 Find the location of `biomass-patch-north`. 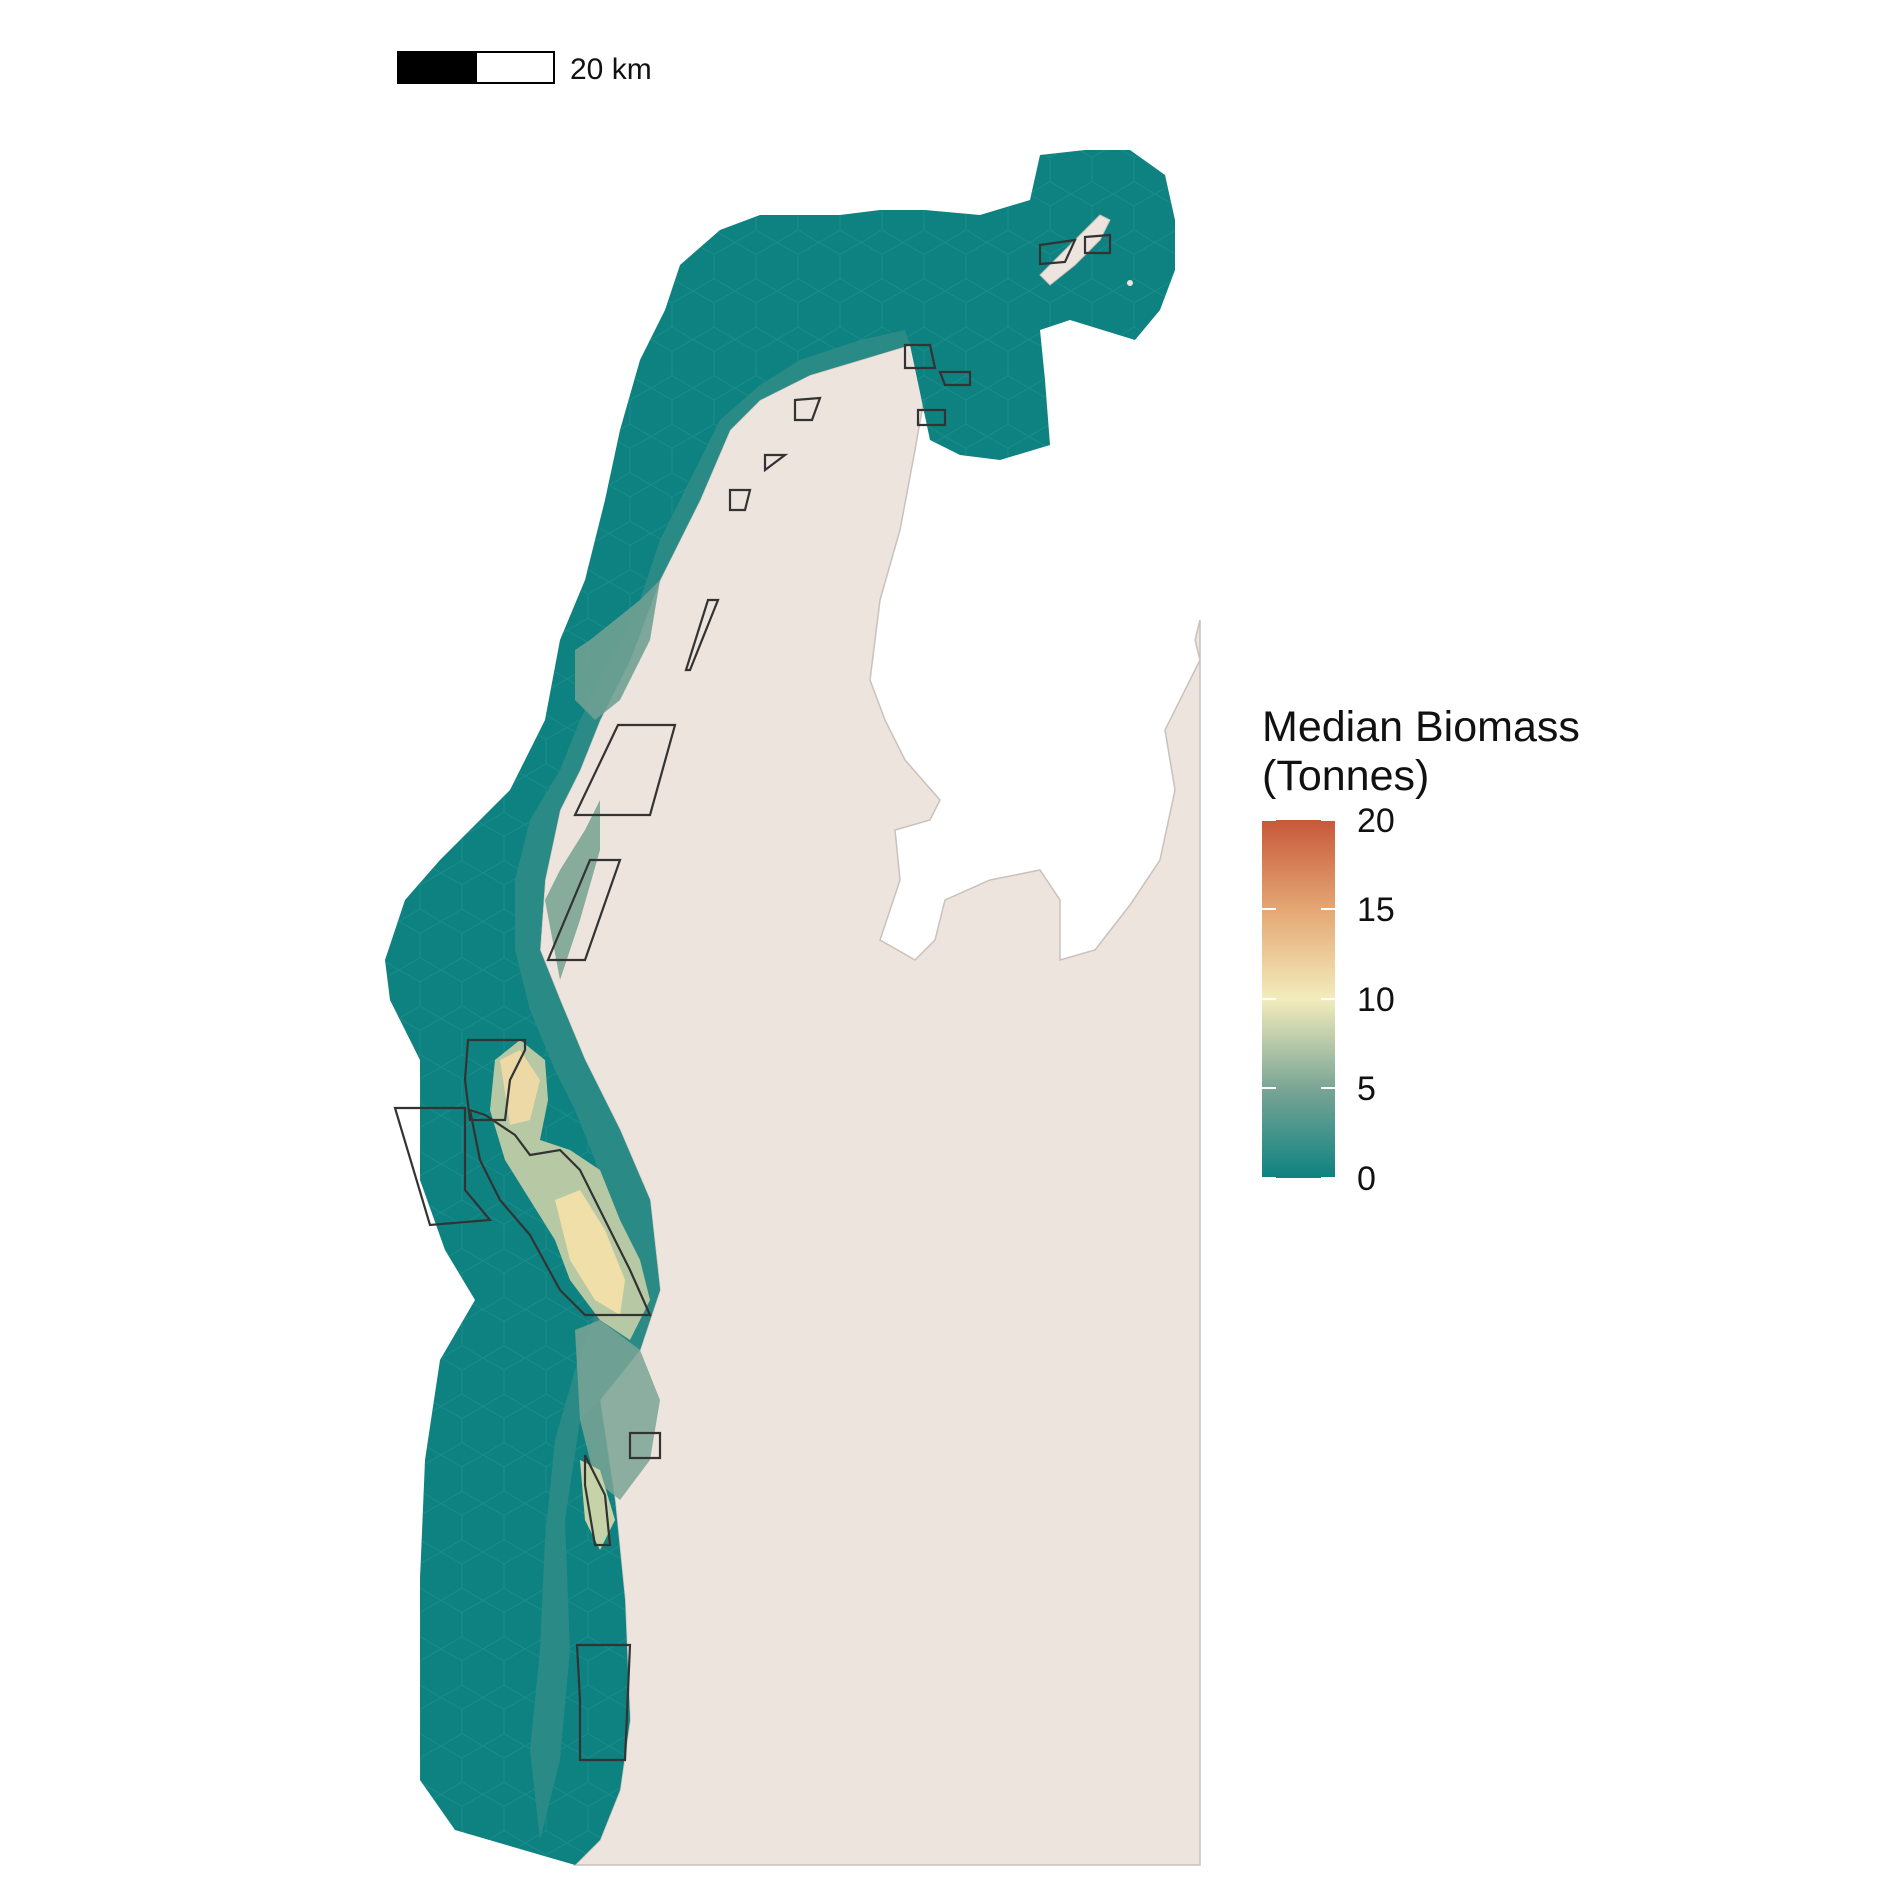

biomass-patch-north is located at coordinates (617, 650).